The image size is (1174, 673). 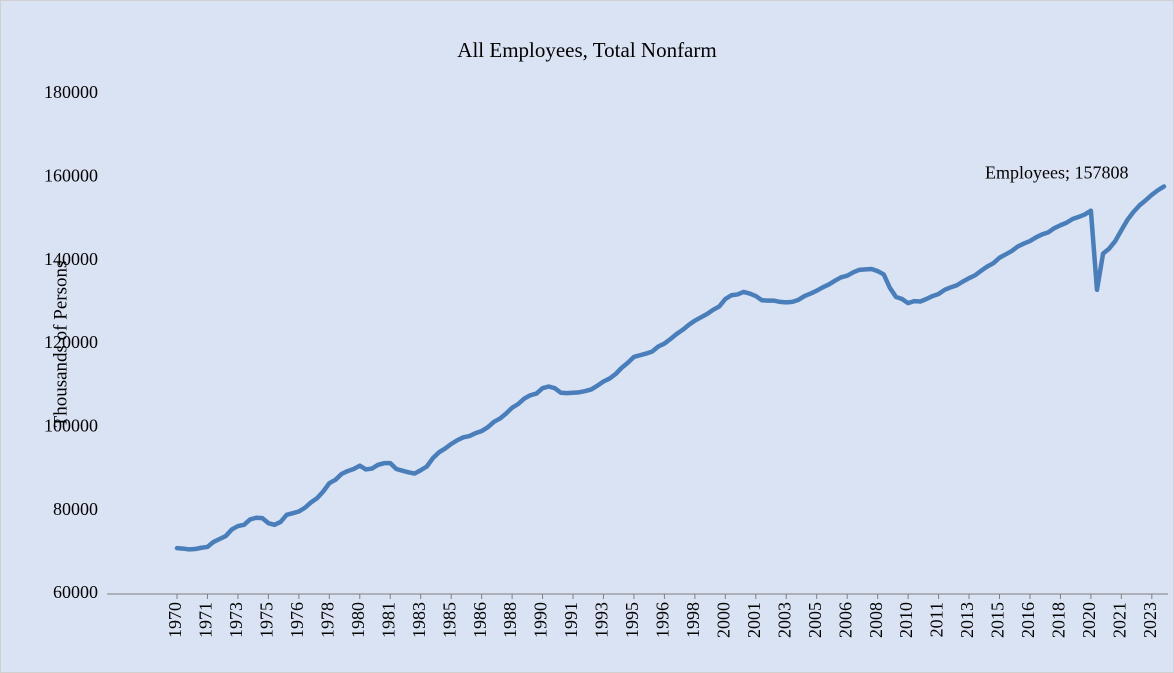 What do you see at coordinates (510, 620) in the screenshot?
I see `x-tick-label: 1988` at bounding box center [510, 620].